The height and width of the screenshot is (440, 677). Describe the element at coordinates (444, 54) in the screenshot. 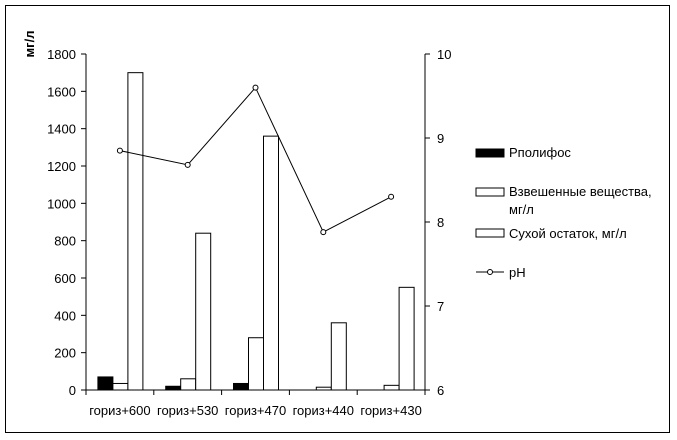

I see `y-tick-label-right: 10` at that location.